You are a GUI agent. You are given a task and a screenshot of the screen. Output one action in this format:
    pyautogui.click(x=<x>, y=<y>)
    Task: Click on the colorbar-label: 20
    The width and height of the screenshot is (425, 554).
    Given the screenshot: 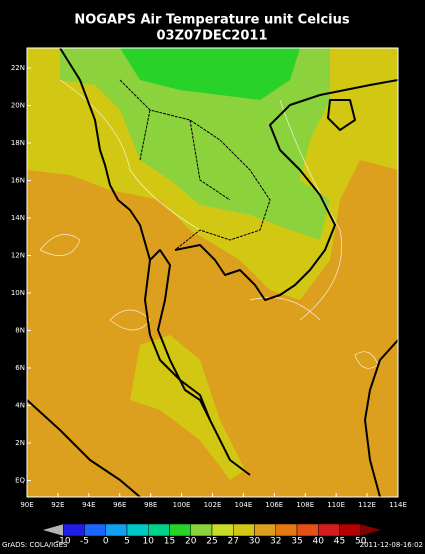 What is the action you would take?
    pyautogui.click(x=191, y=542)
    